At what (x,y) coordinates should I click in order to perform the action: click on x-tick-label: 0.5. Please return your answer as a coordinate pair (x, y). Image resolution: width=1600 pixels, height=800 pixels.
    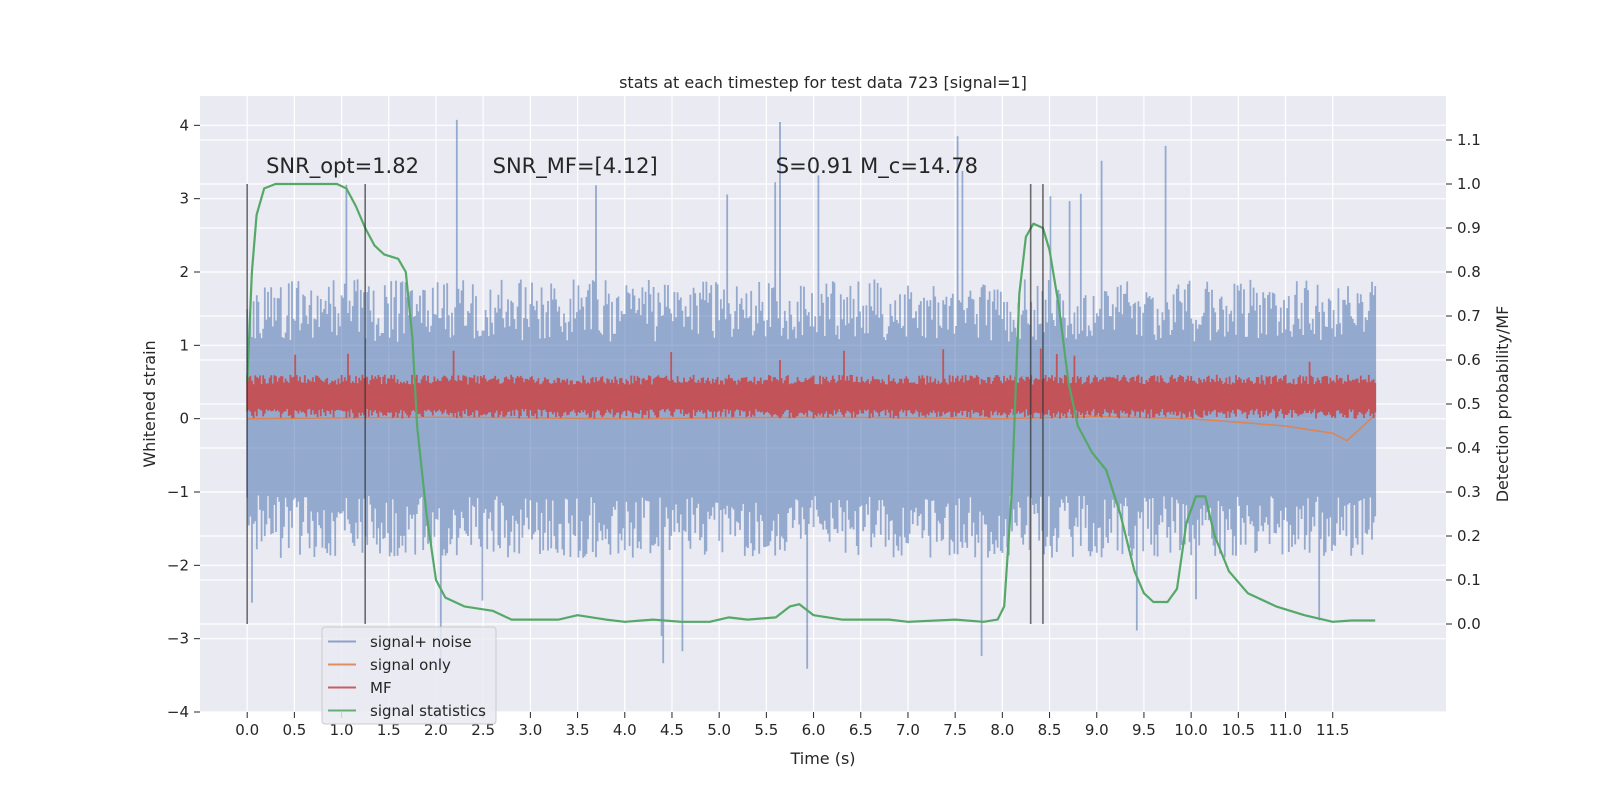
    Looking at the image, I should click on (294, 730).